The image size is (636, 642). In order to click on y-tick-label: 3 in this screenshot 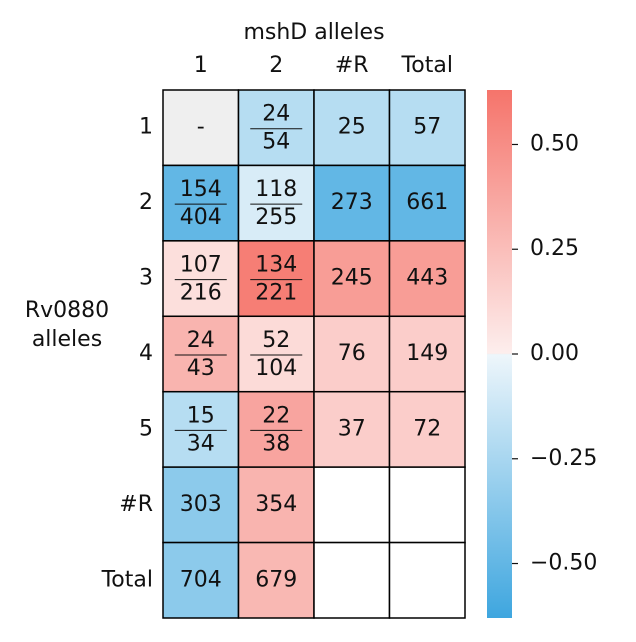, I will do `click(146, 278)`.